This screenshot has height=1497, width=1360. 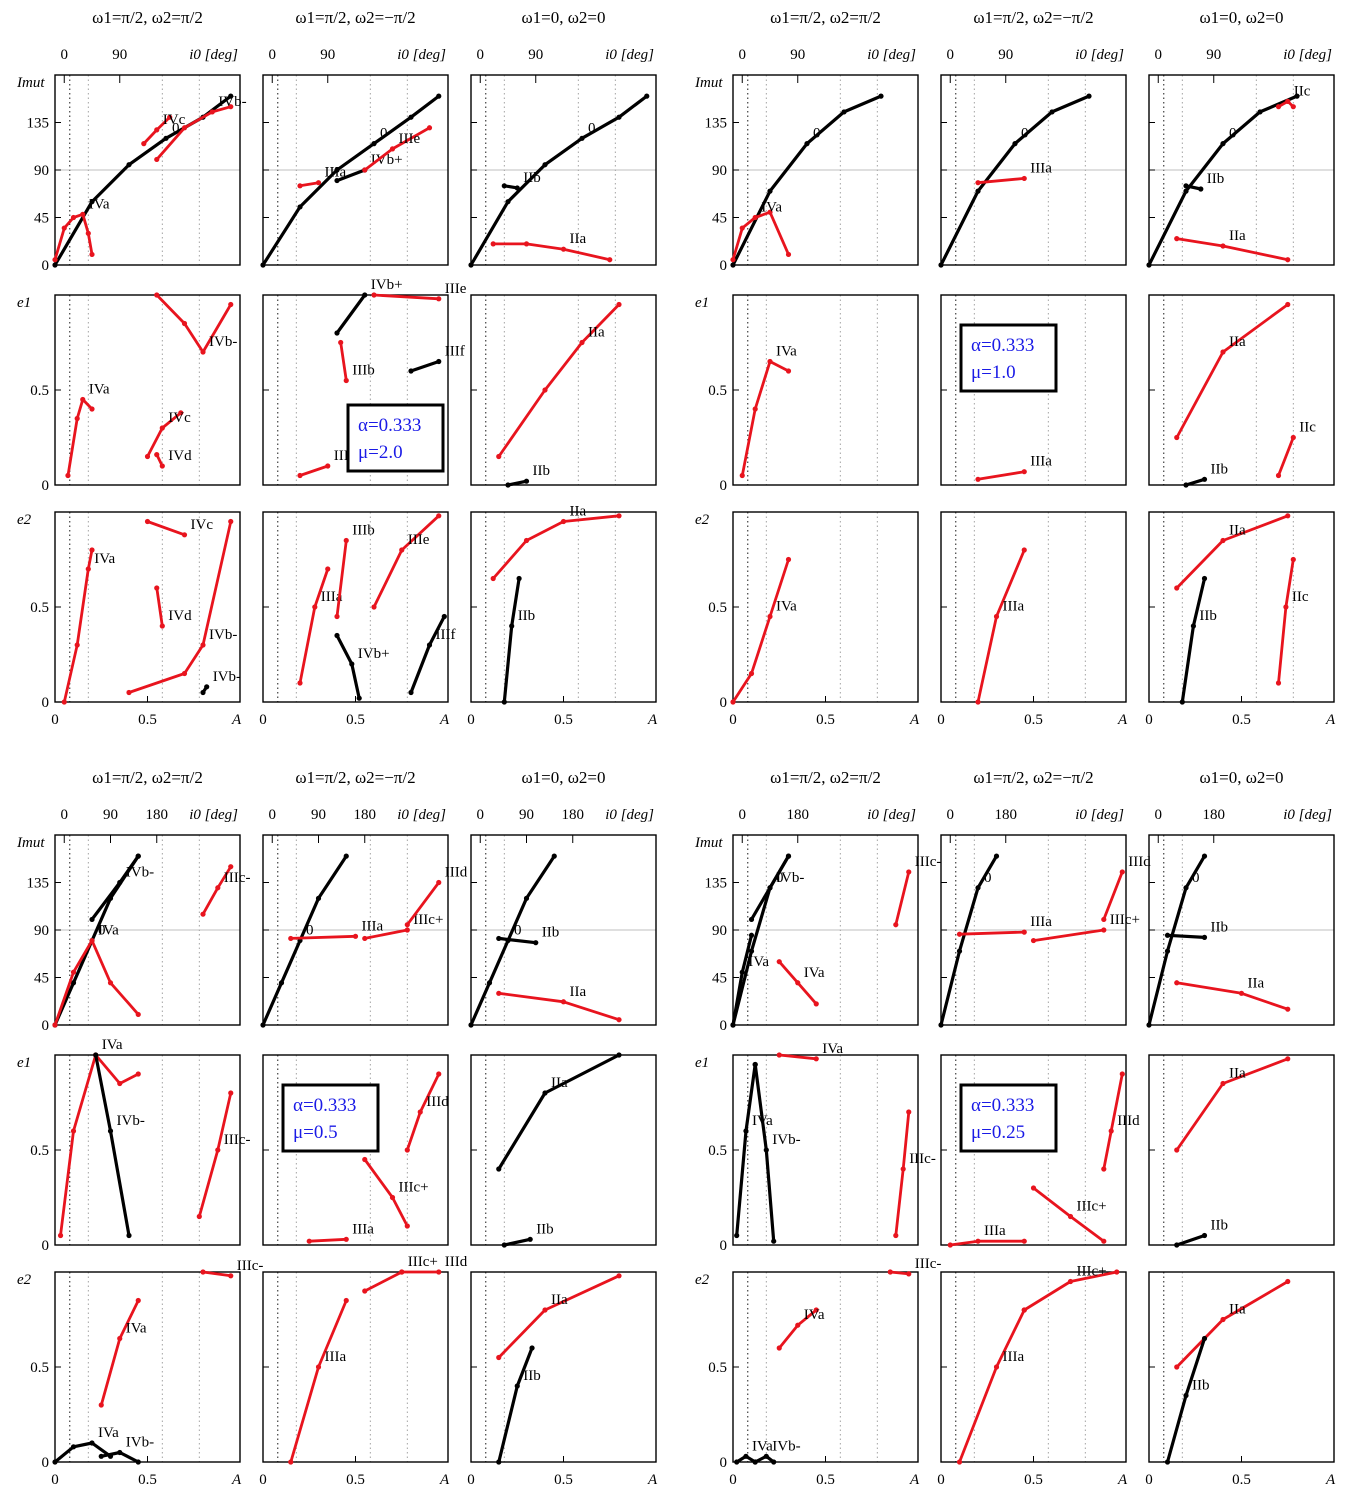 I want to click on panel: 0 0.5 A IIa IIb IIc, so click(x=1240, y=619).